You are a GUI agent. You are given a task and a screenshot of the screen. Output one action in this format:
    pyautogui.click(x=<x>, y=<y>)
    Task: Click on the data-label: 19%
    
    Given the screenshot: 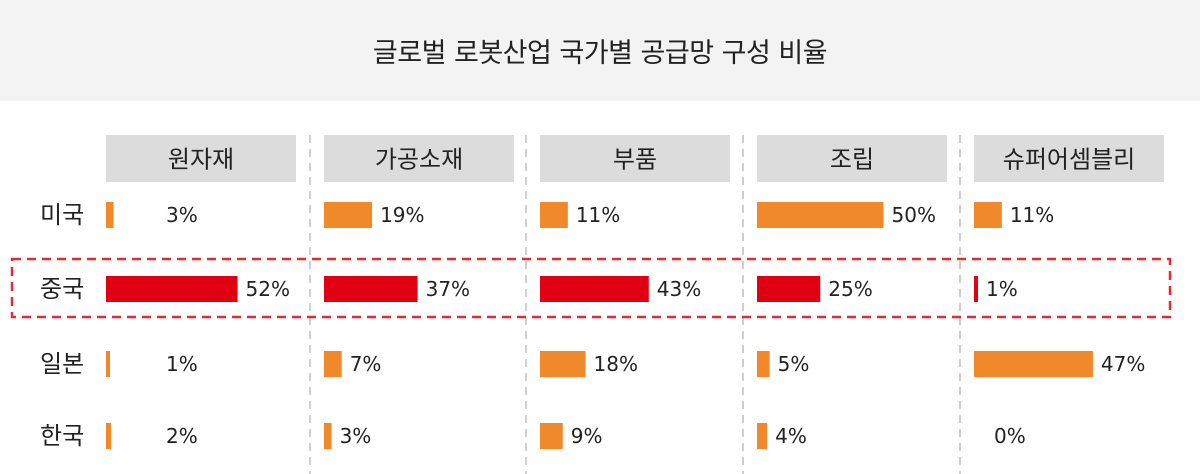 What is the action you would take?
    pyautogui.click(x=402, y=215)
    